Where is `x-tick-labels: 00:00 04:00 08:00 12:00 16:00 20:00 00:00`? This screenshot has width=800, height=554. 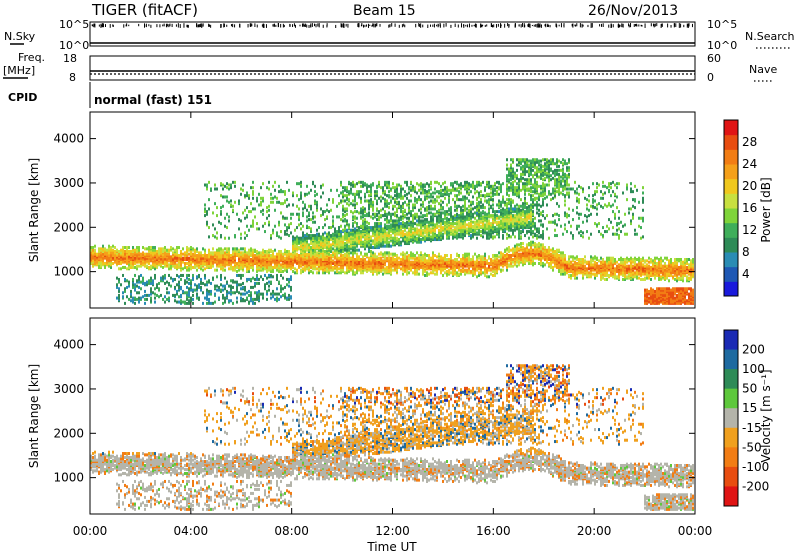 x-tick-labels: 00:00 04:00 08:00 12:00 16:00 20:00 00:00 is located at coordinates (393, 531).